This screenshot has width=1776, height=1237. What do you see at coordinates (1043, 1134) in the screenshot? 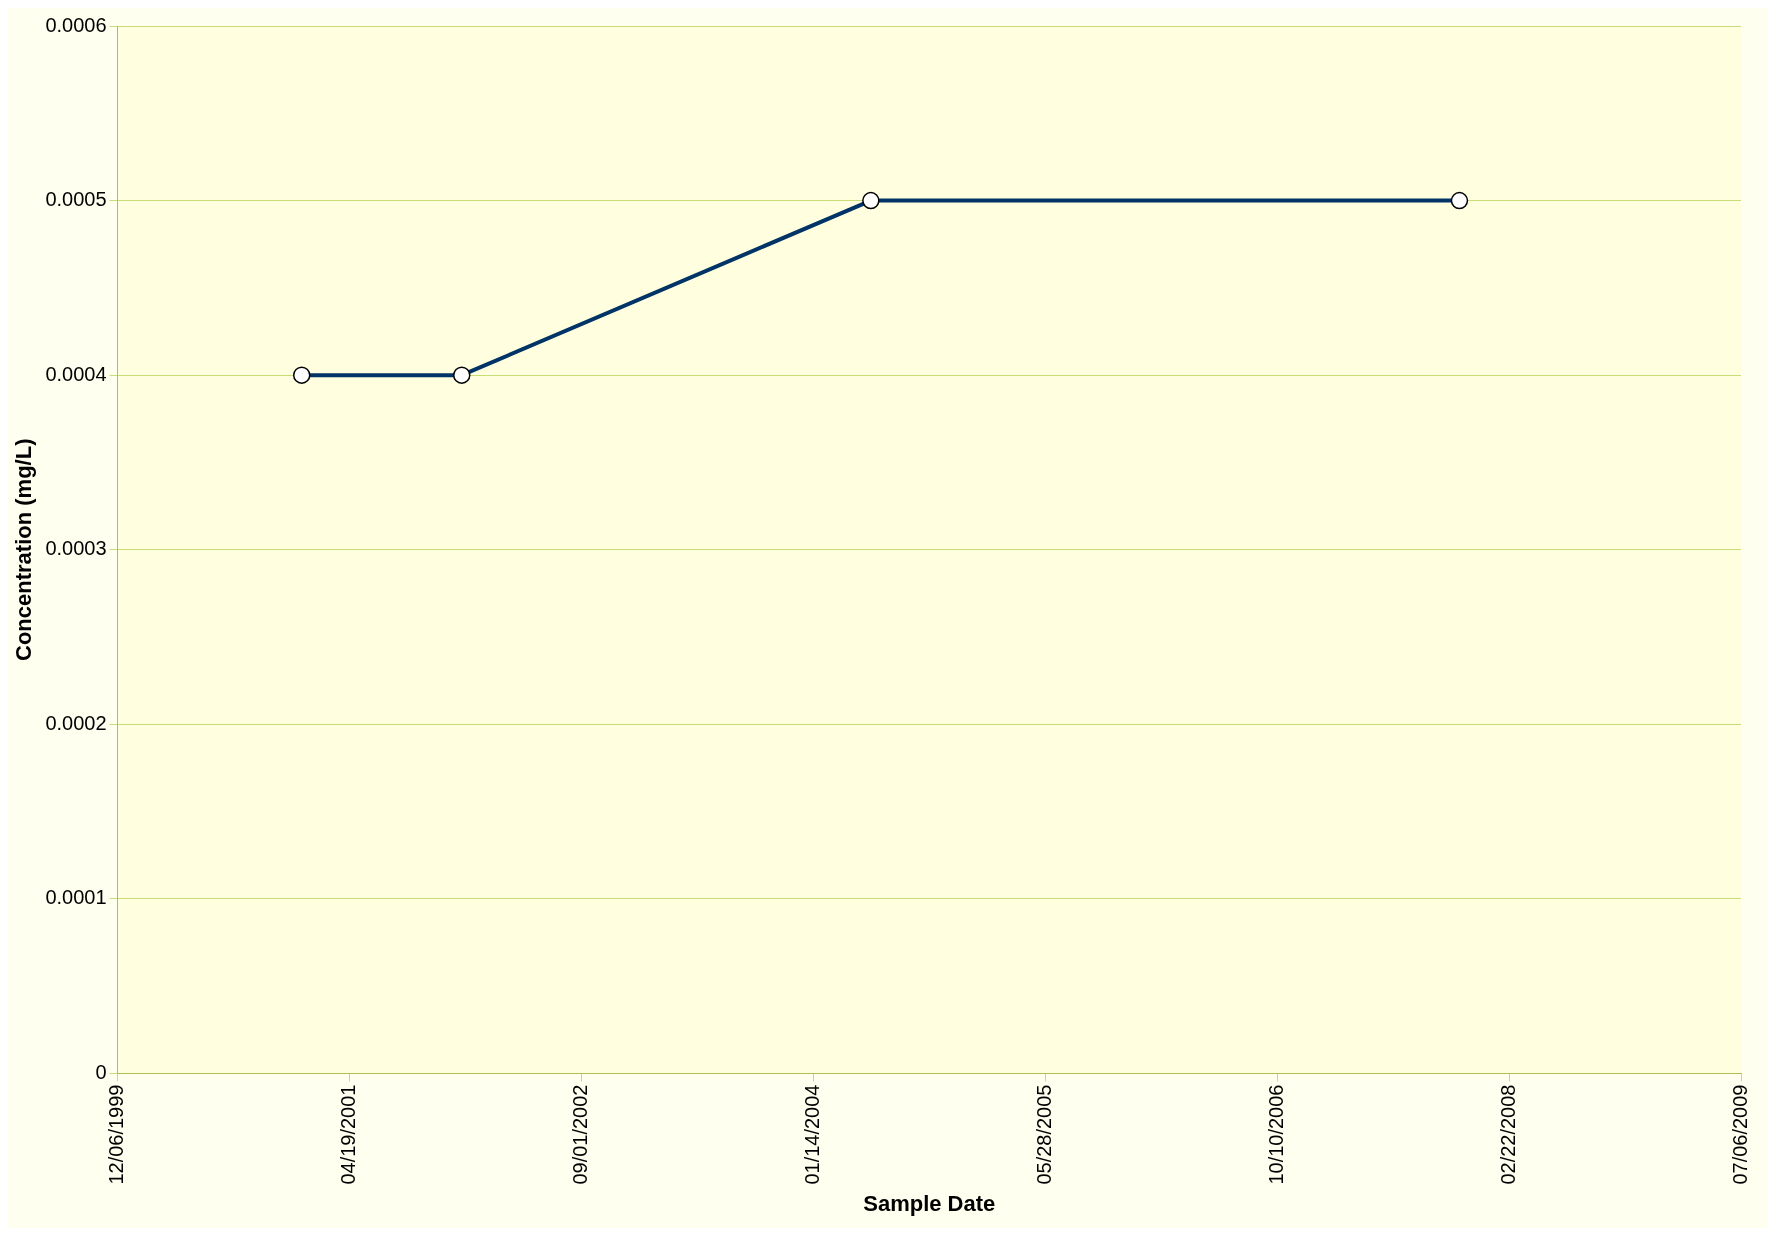
I see `x-tick-label: 05/28/2005` at bounding box center [1043, 1134].